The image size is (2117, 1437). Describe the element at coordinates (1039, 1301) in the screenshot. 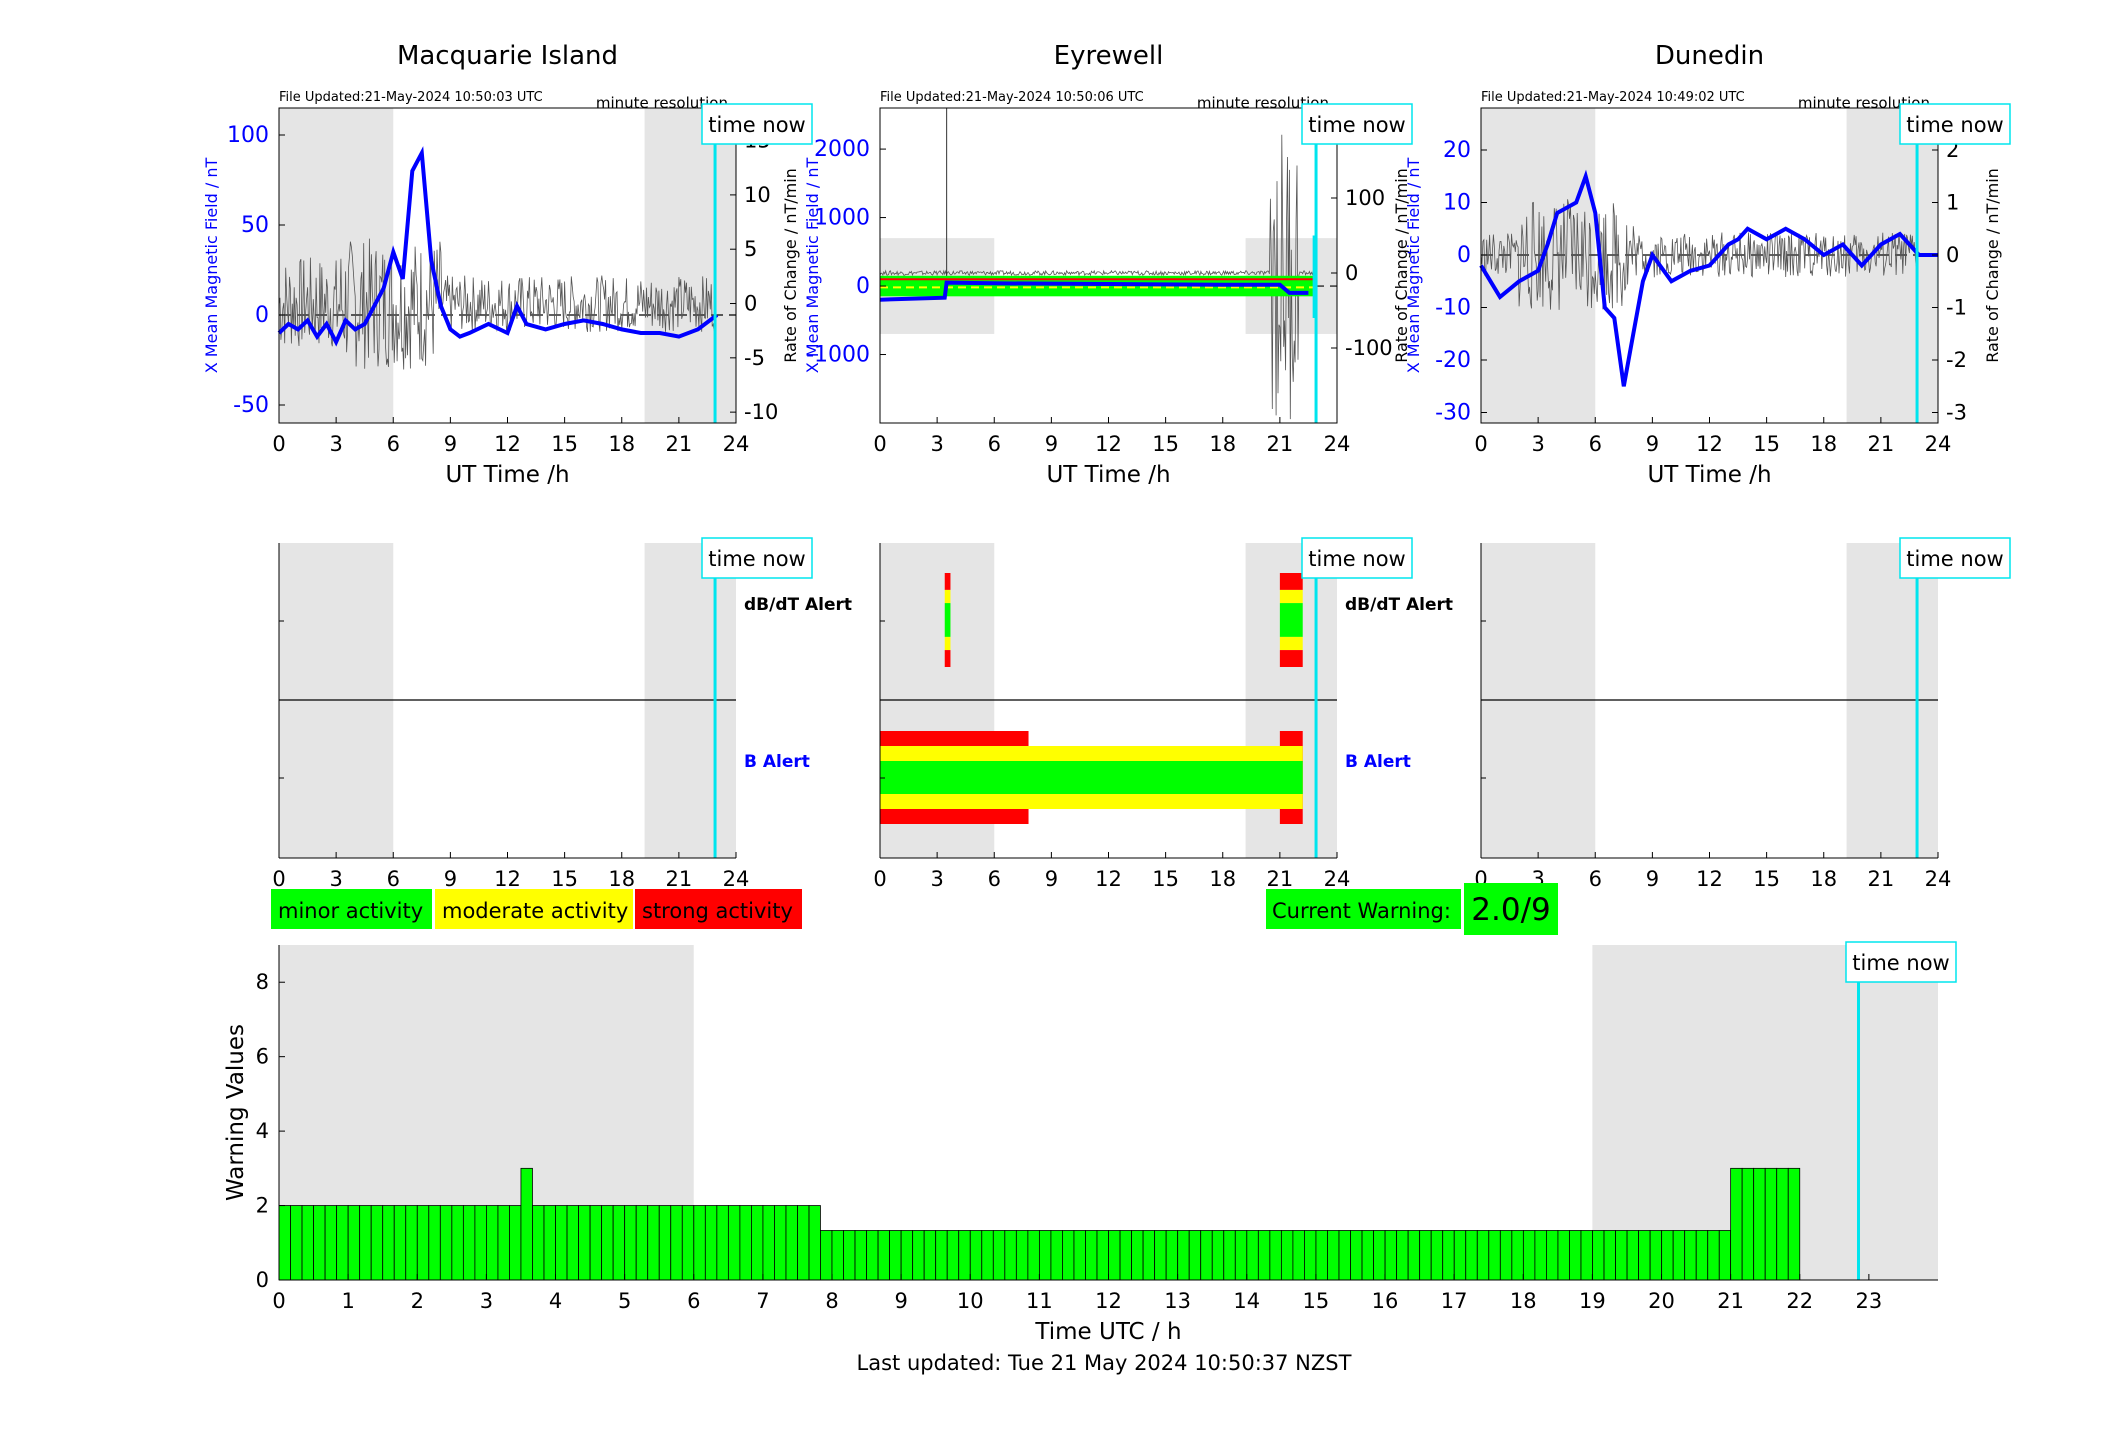

I see `x-tick-label: 11` at that location.